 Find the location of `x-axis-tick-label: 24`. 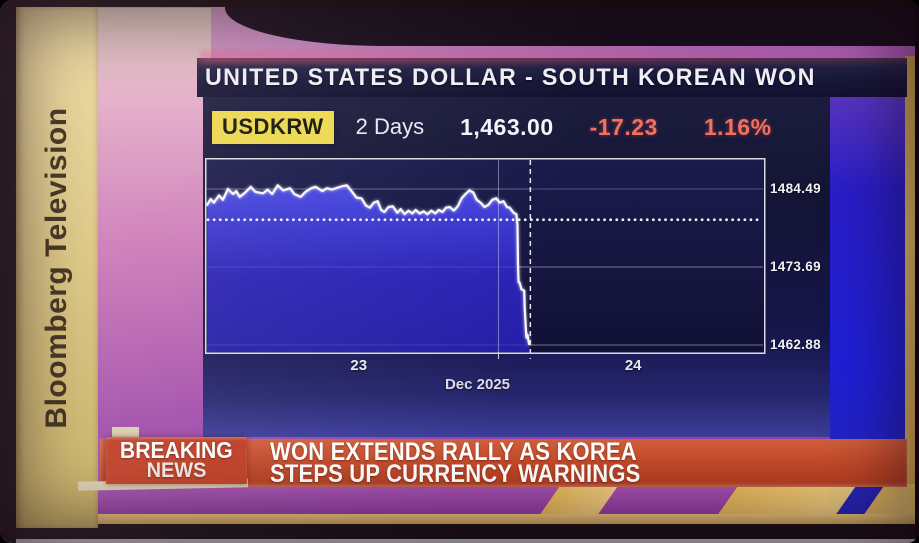

x-axis-tick-label: 24 is located at coordinates (633, 365).